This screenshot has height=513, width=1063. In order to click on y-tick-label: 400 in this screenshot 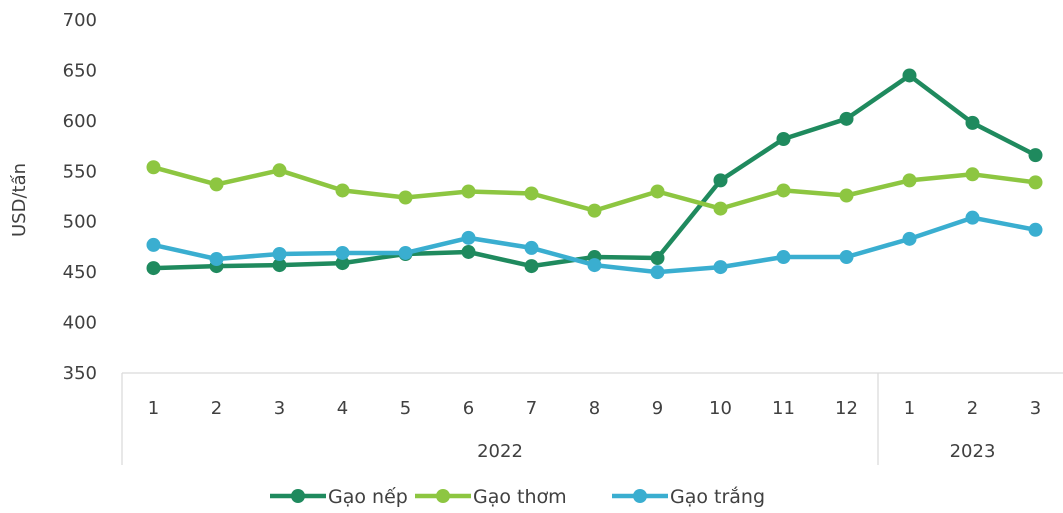, I will do `click(80, 323)`.